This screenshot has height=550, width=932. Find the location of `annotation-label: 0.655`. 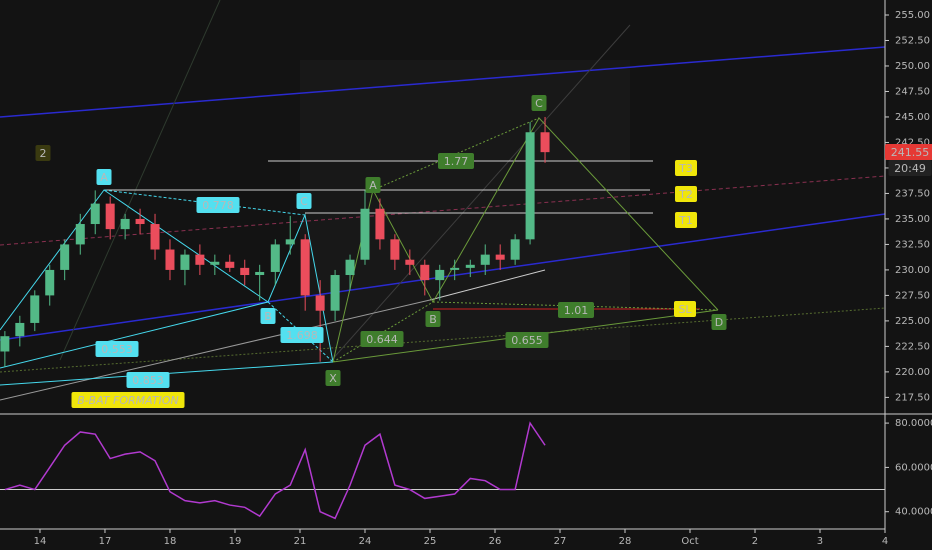

annotation-label: 0.655 is located at coordinates (527, 340).